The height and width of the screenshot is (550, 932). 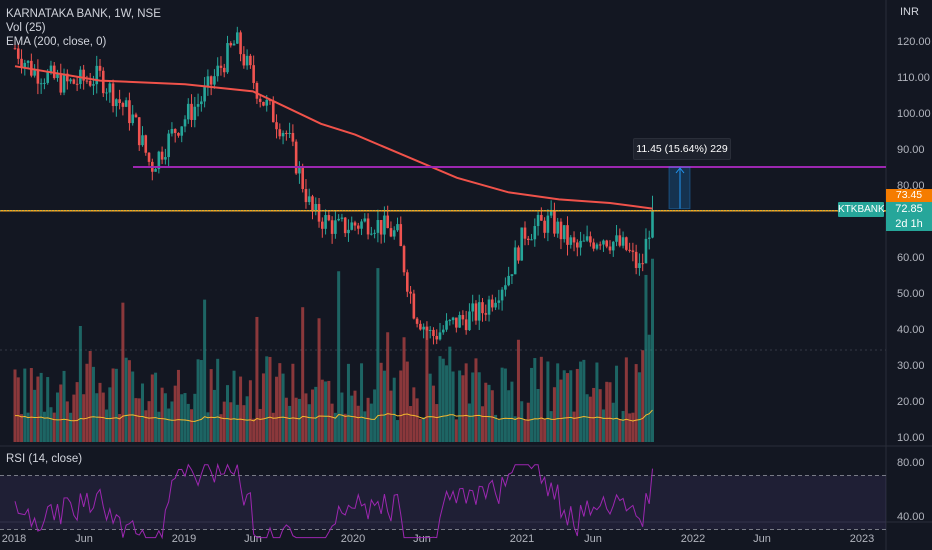 I want to click on rsi-line, so click(x=333, y=501).